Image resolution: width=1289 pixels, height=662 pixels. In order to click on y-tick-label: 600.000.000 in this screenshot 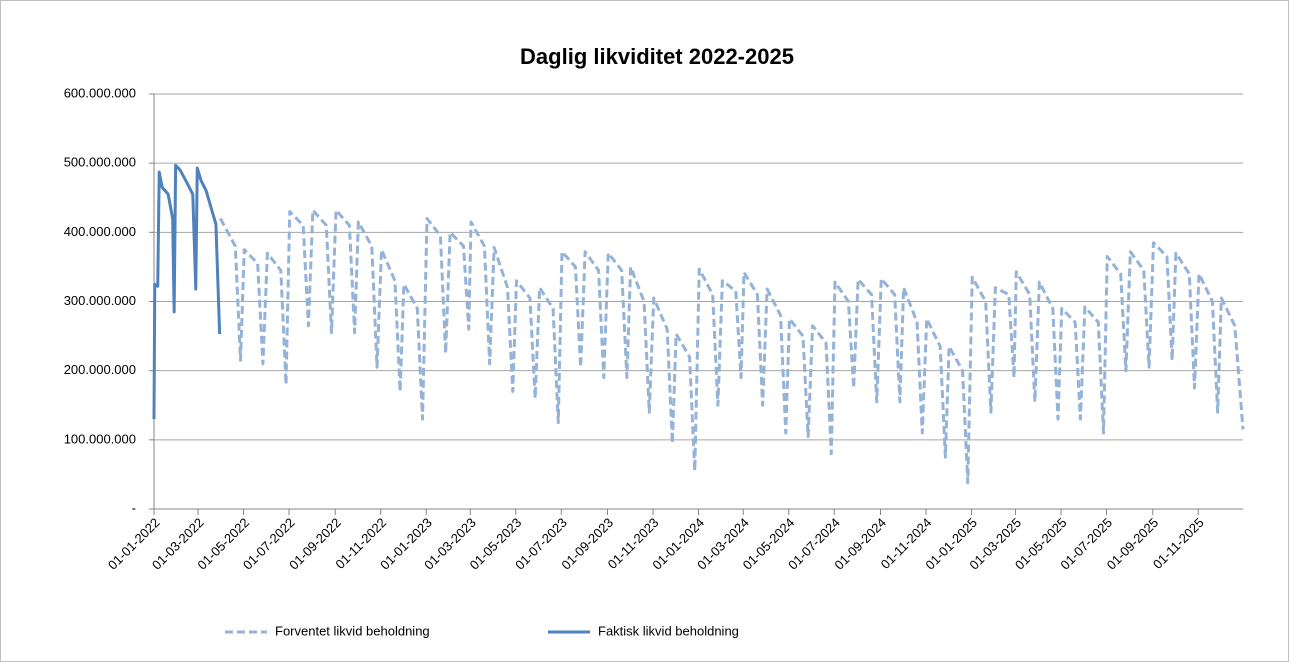, I will do `click(100, 92)`.